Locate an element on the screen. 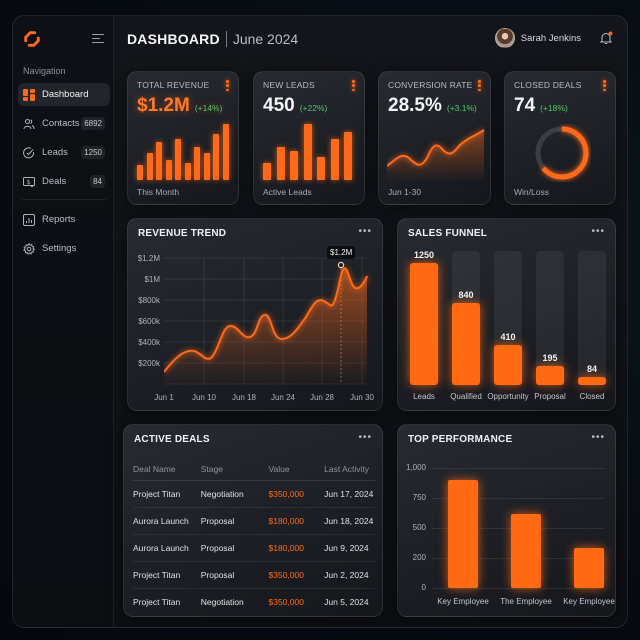 This screenshot has height=640, width=640. deal-last-activity: Jun 17, 2024 is located at coordinates (349, 494).